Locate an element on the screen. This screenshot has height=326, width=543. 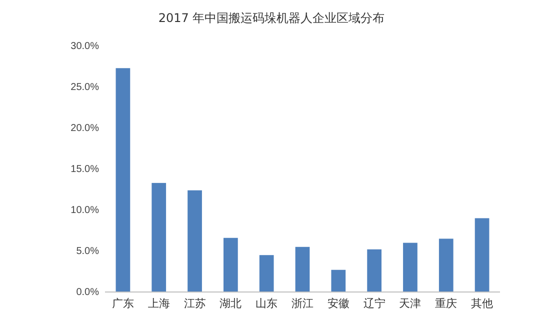
y-tick-label: 15.0% is located at coordinates (85, 170).